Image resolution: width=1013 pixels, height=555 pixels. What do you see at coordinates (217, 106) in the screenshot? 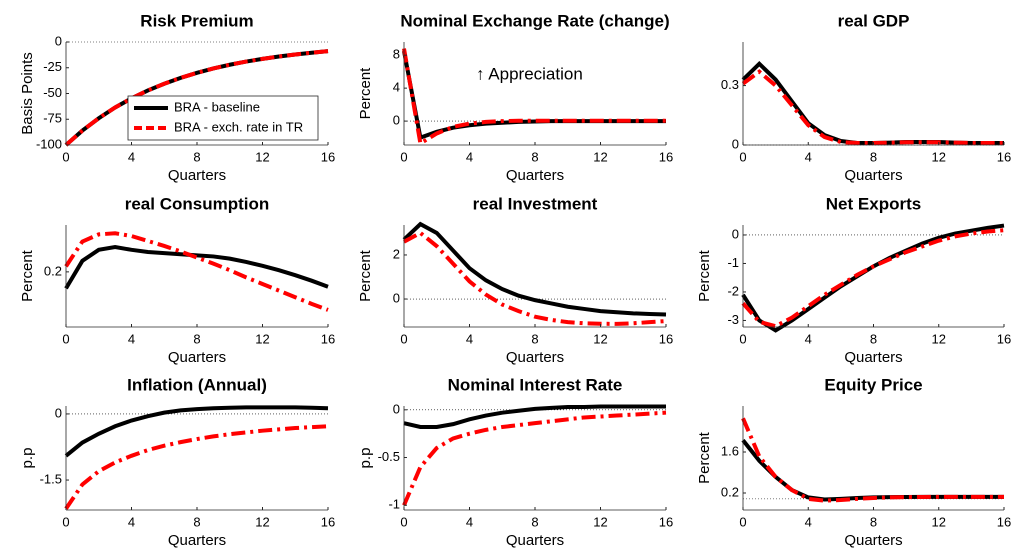
I see `legend-label: BRA - baseline` at bounding box center [217, 106].